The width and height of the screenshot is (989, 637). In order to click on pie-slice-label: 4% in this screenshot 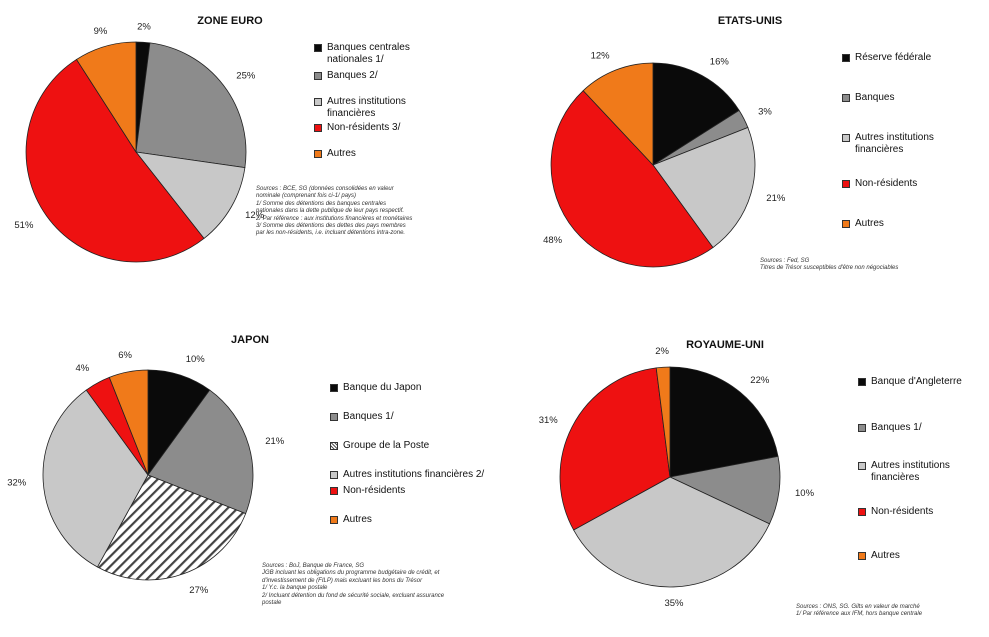, I will do `click(82, 368)`.